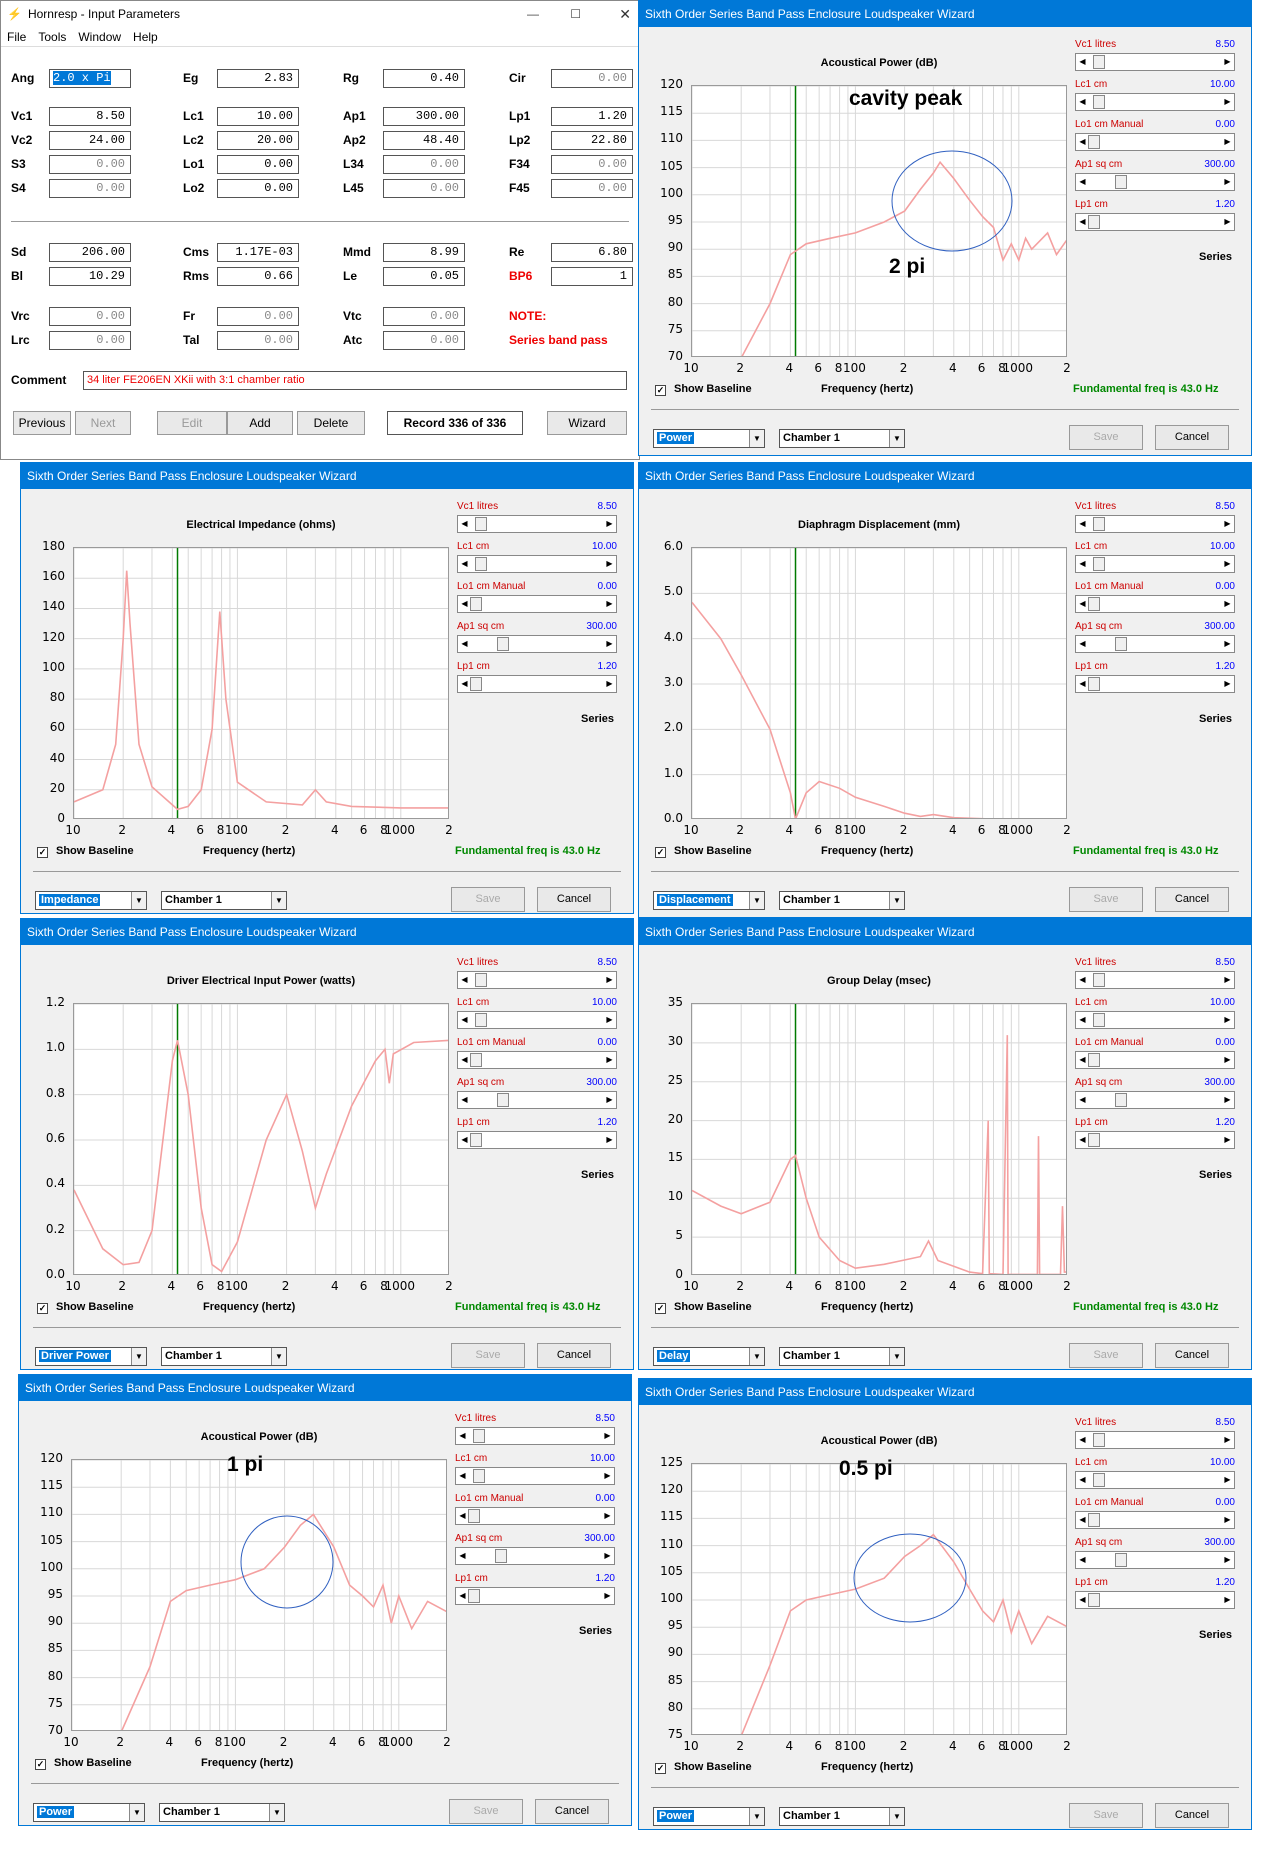  Describe the element at coordinates (258, 188) in the screenshot. I see `param-field-lo2: 0.00` at that location.